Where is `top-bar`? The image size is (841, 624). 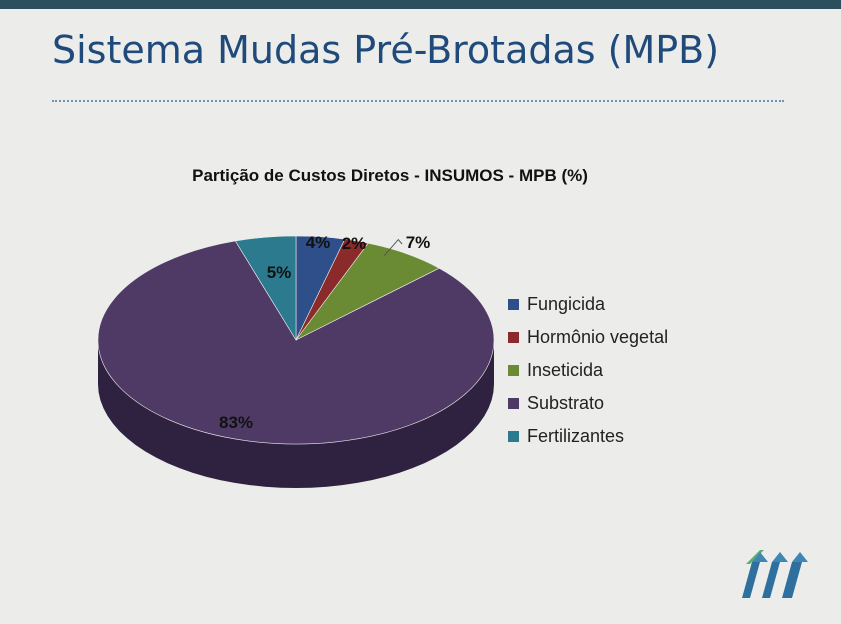
top-bar is located at coordinates (420, 4).